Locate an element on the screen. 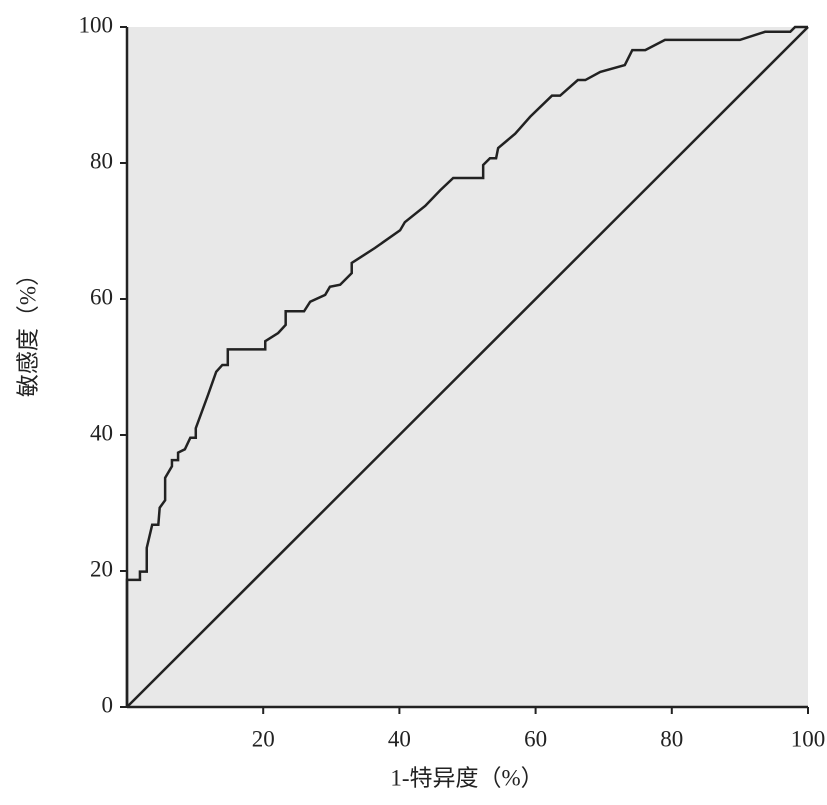  y-axis-title: 敏感度（%） is located at coordinates (27, 330).